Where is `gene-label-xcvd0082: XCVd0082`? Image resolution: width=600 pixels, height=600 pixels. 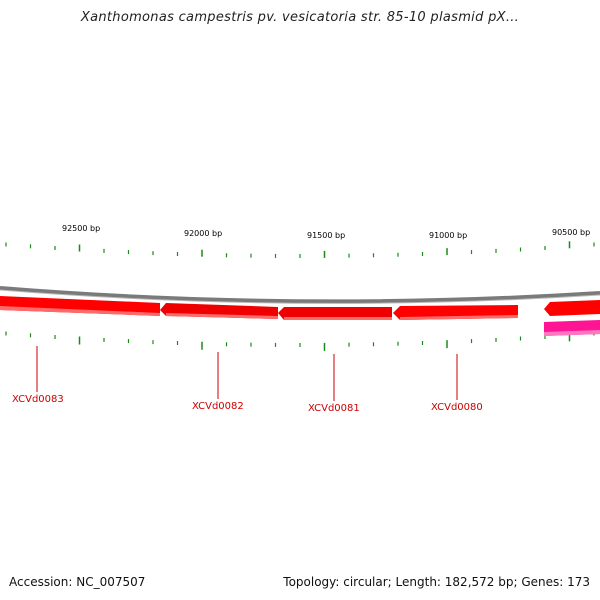 gene-label-xcvd0082: XCVd0082 is located at coordinates (218, 406).